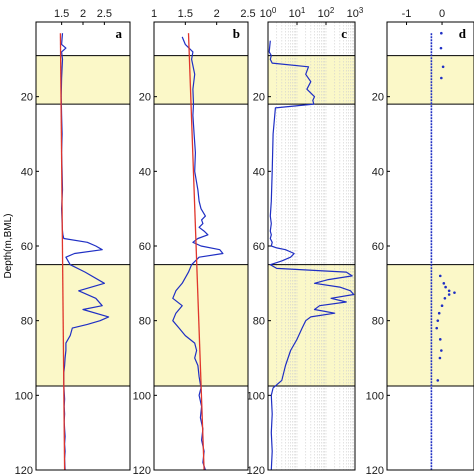  Describe the element at coordinates (297, 13) in the screenshot. I see `x-tick-label: 10¹` at that location.